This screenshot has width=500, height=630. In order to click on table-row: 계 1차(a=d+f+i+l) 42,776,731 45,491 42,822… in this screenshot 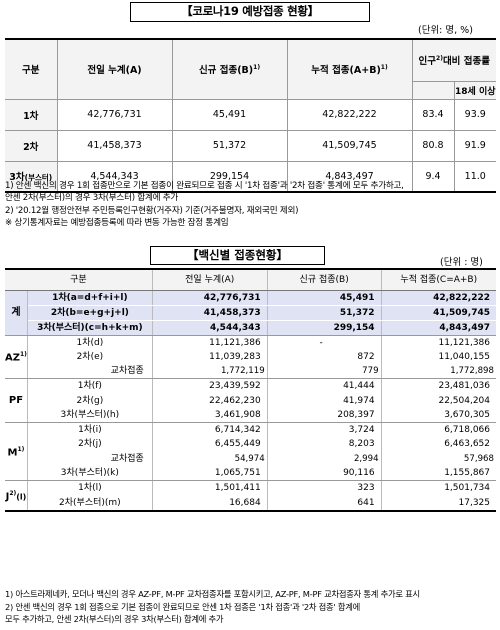, I will do `click(250, 313)`.